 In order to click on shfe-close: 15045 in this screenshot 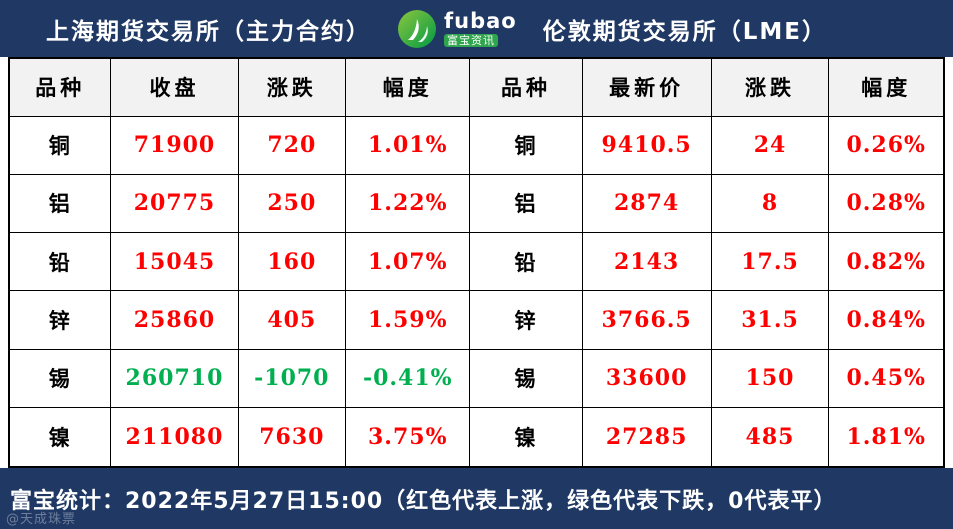, I will do `click(174, 262)`.